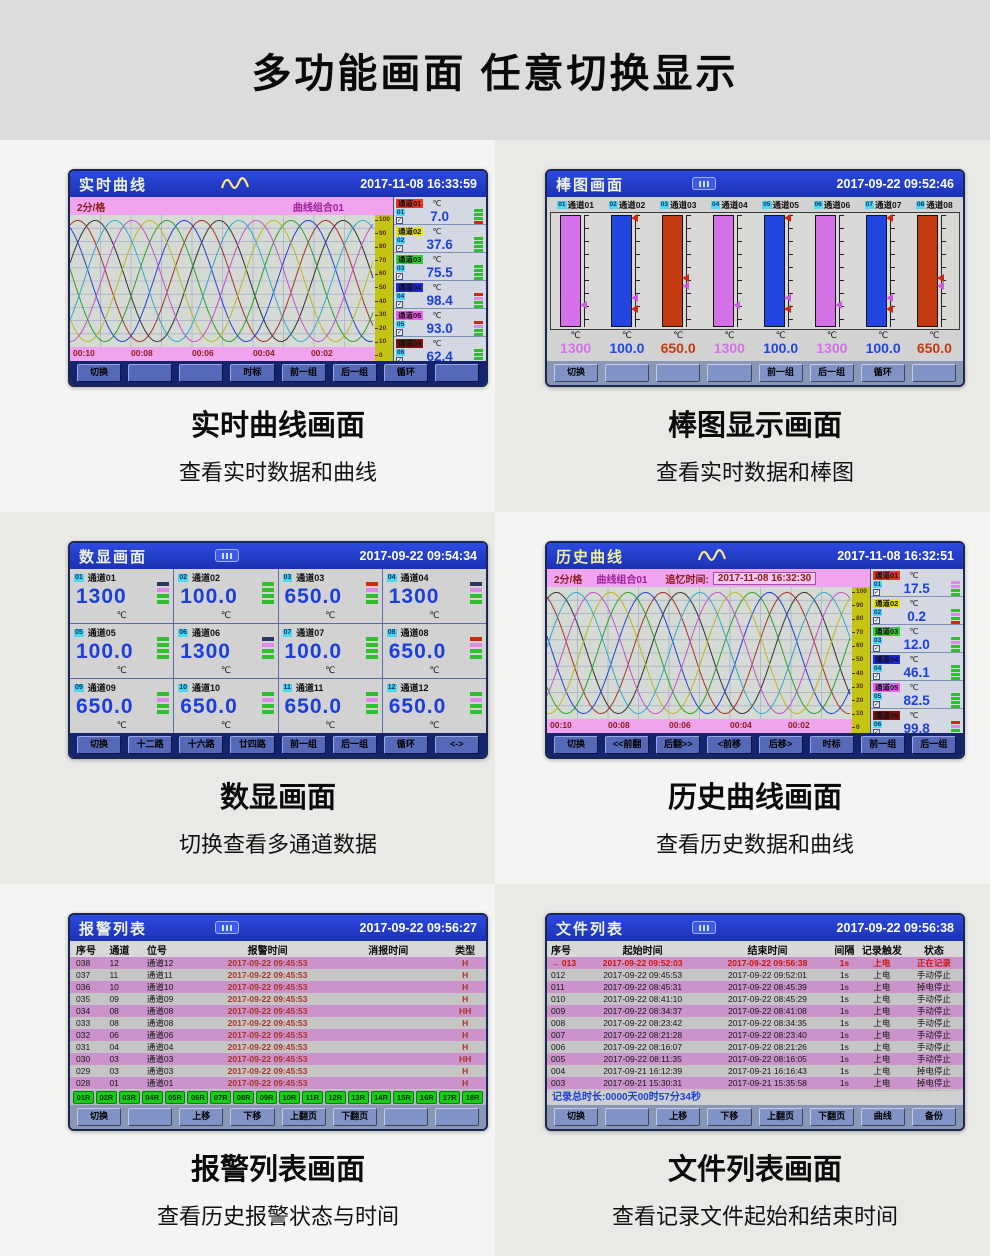  Describe the element at coordinates (882, 1117) in the screenshot. I see `softkey-曲线: 曲线` at that location.